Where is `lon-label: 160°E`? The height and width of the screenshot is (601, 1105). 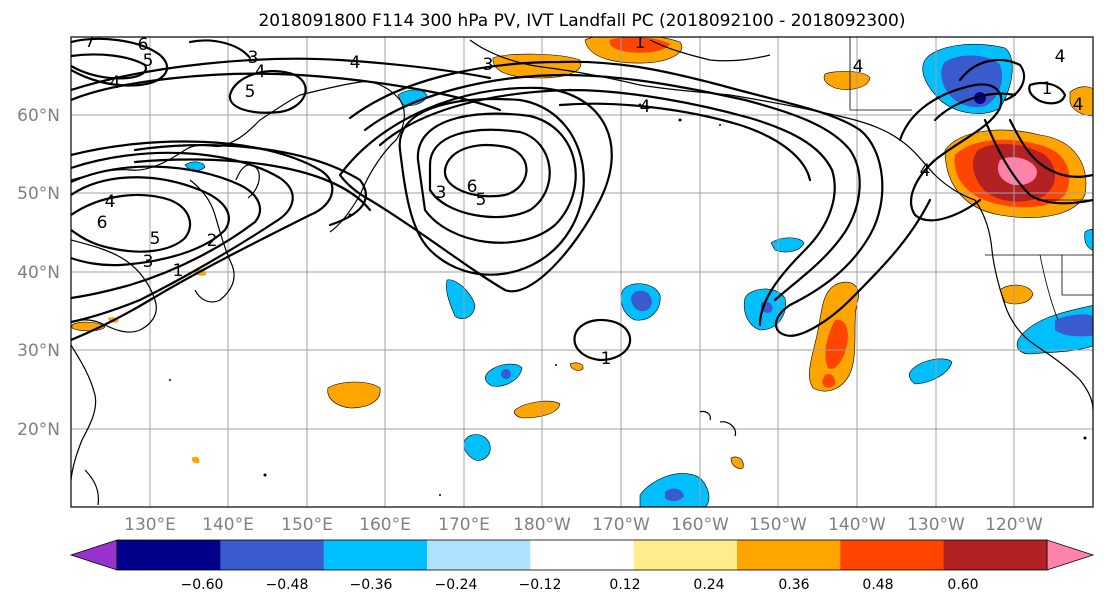 lon-label: 160°E is located at coordinates (385, 525).